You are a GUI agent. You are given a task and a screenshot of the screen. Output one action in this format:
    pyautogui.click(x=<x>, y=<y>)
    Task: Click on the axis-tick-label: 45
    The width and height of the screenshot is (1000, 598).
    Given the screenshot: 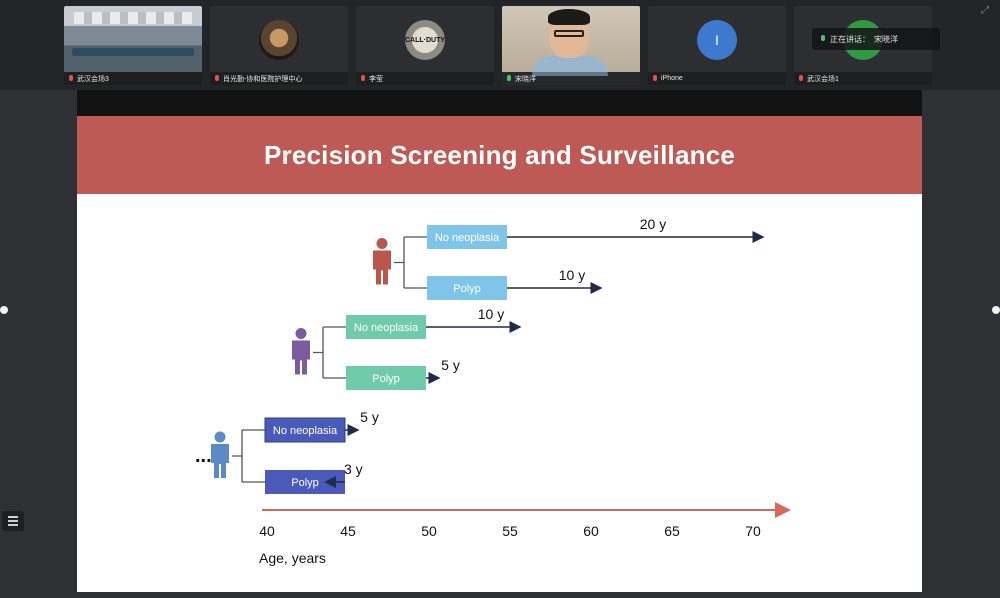 What is the action you would take?
    pyautogui.click(x=348, y=531)
    